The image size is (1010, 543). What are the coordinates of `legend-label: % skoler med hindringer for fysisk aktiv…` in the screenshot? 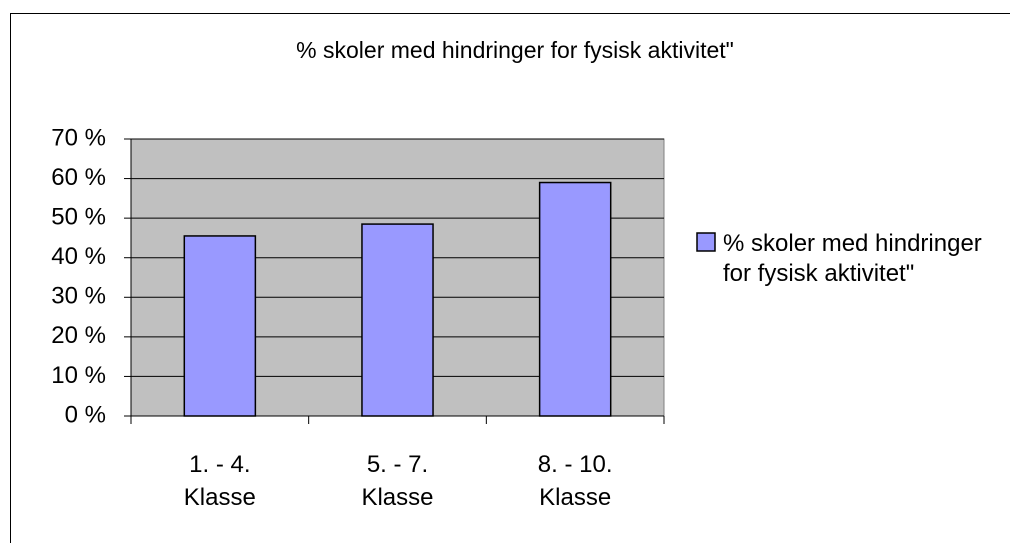 It's located at (852, 258).